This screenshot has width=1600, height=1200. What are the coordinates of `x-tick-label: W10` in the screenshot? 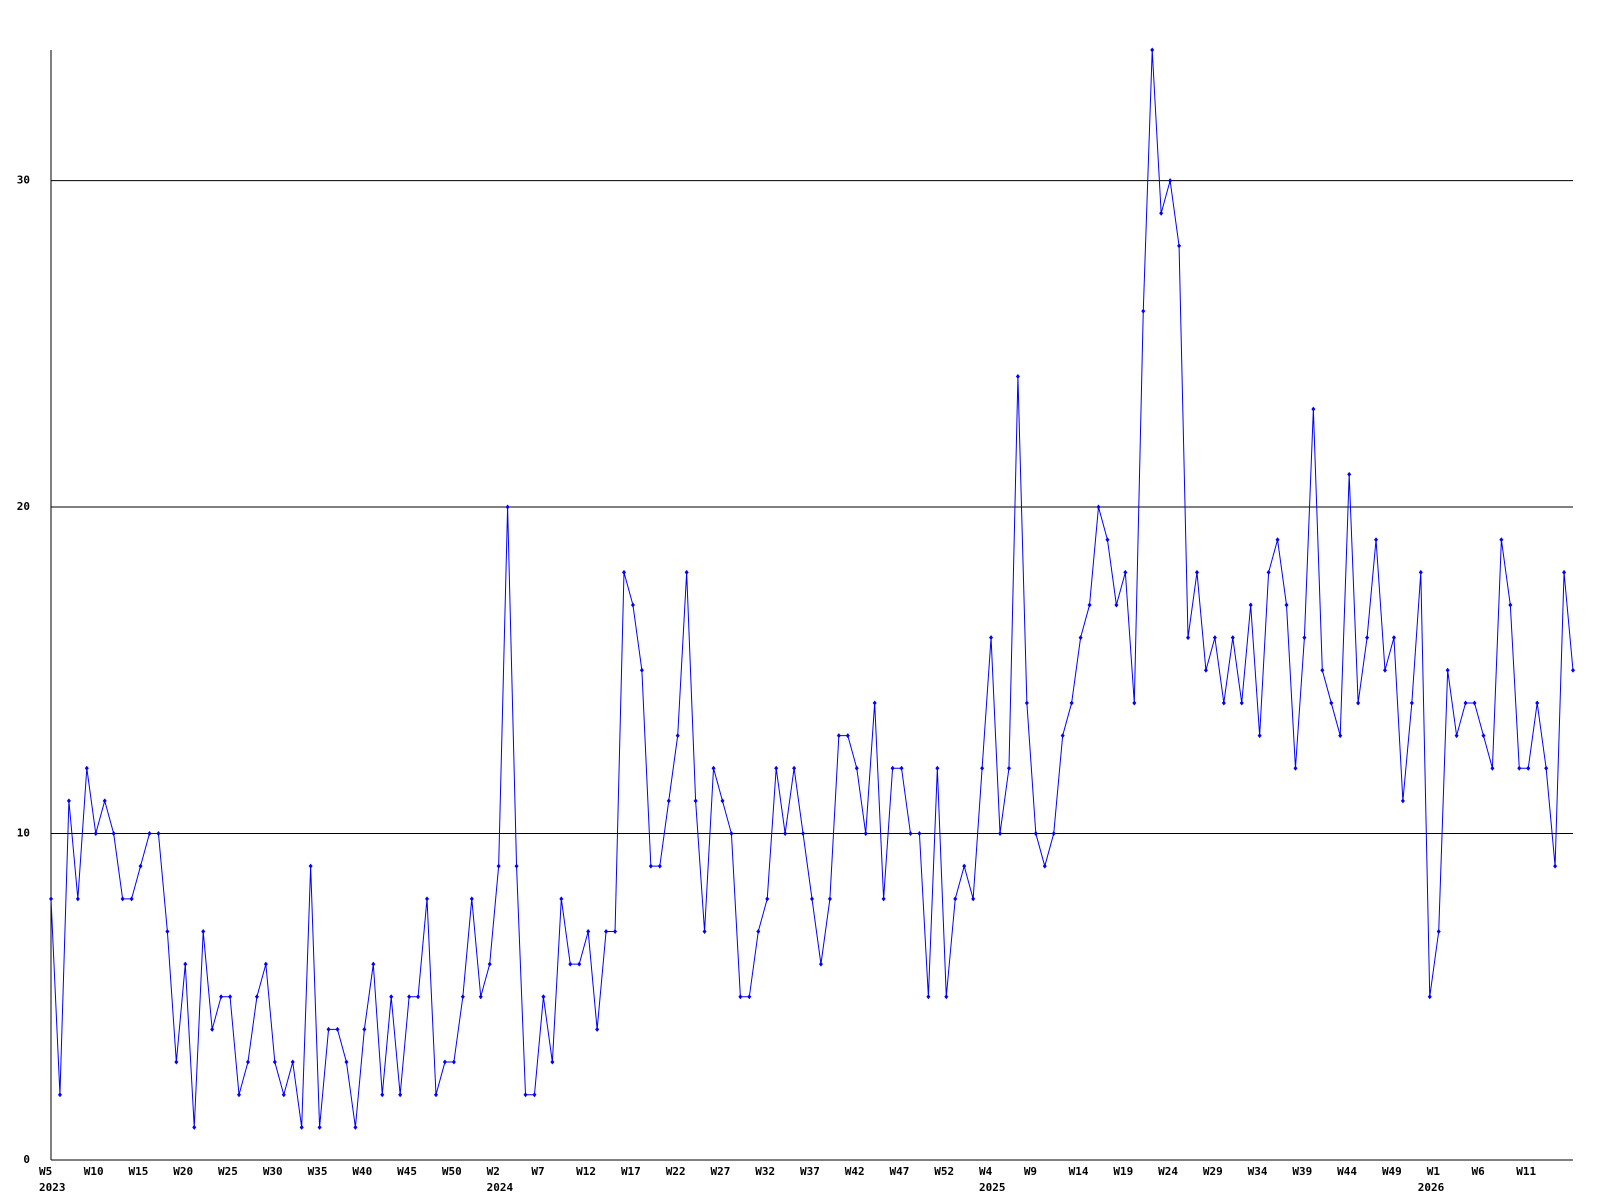 It's located at (94, 1171).